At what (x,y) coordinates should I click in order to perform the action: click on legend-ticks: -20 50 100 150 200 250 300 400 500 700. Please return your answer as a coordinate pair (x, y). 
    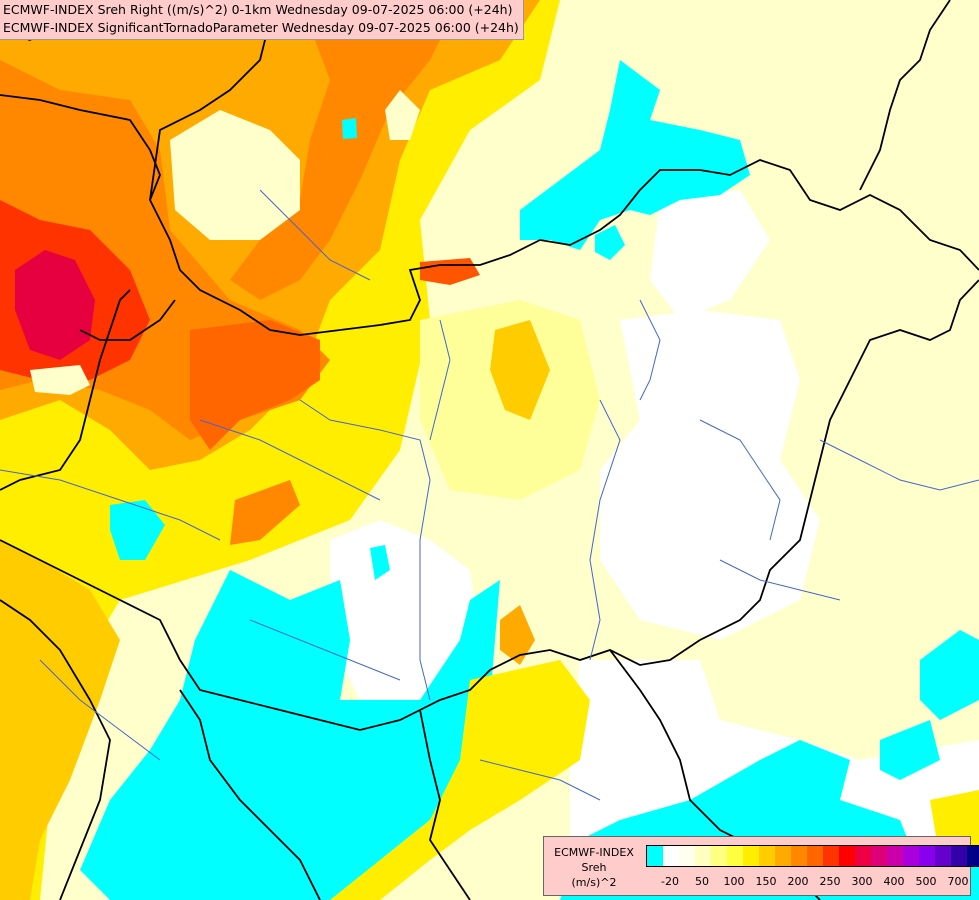
    Looking at the image, I should click on (807, 883).